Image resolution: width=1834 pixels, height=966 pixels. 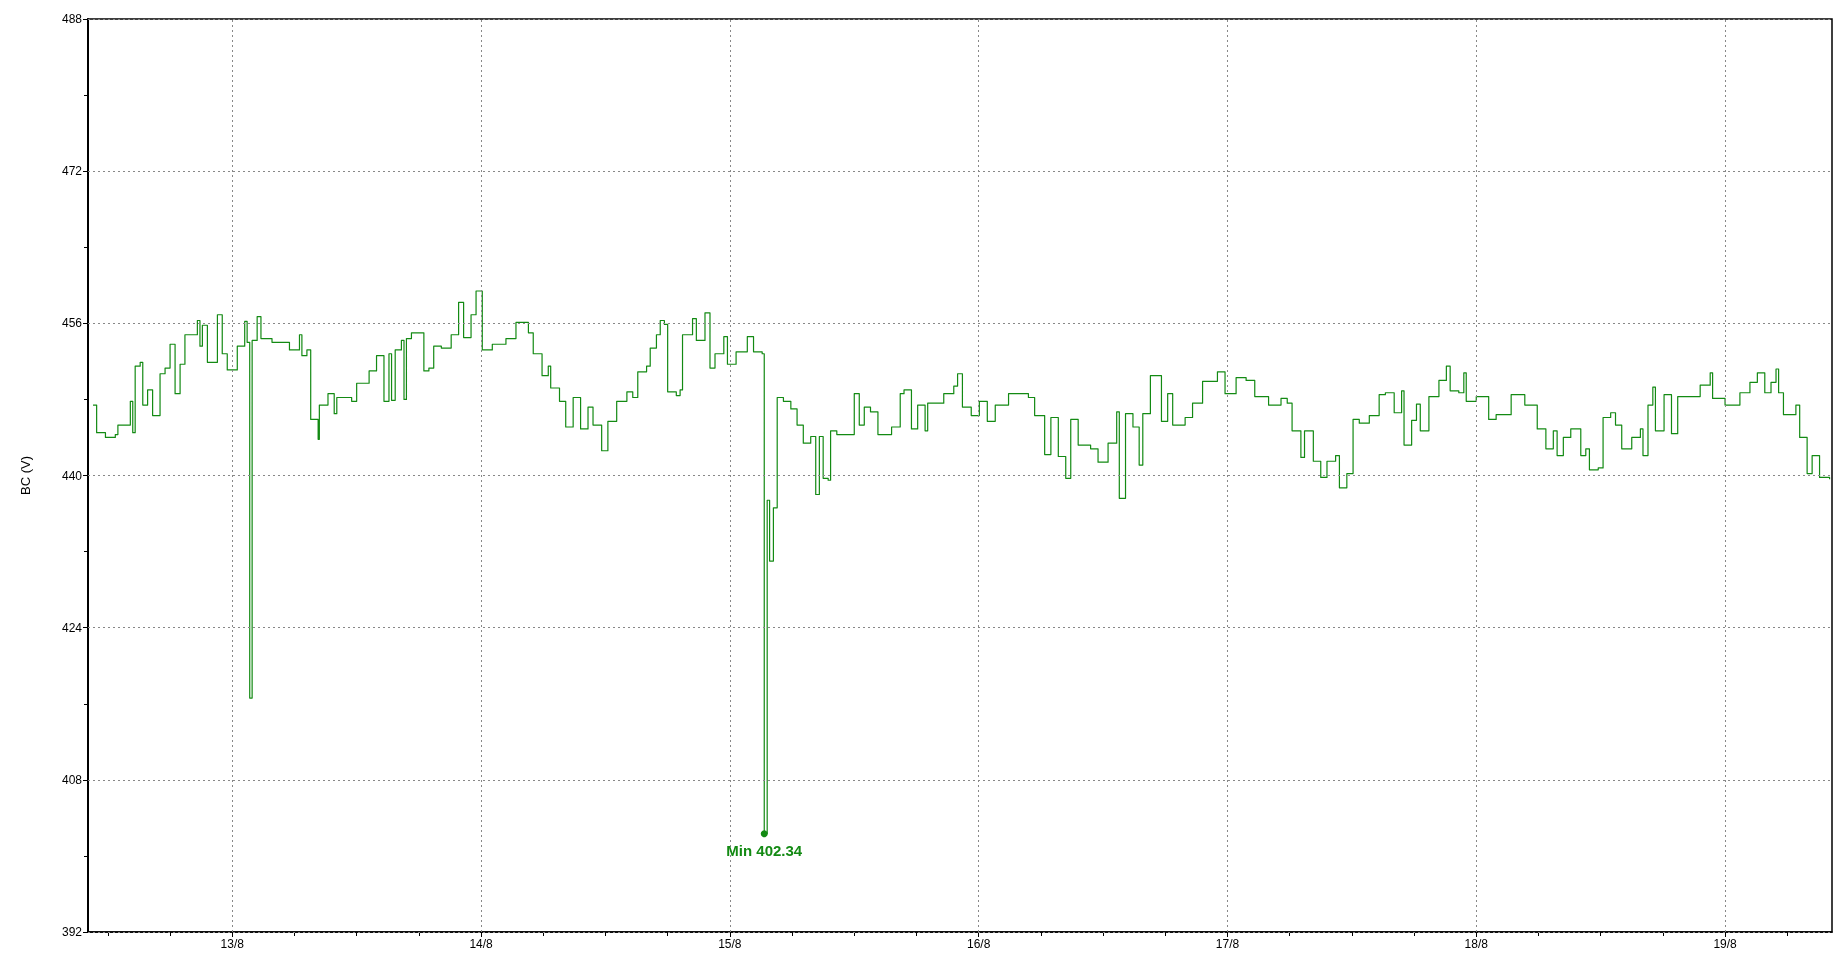 I want to click on x-tick-label: 18/8, so click(x=1476, y=944).